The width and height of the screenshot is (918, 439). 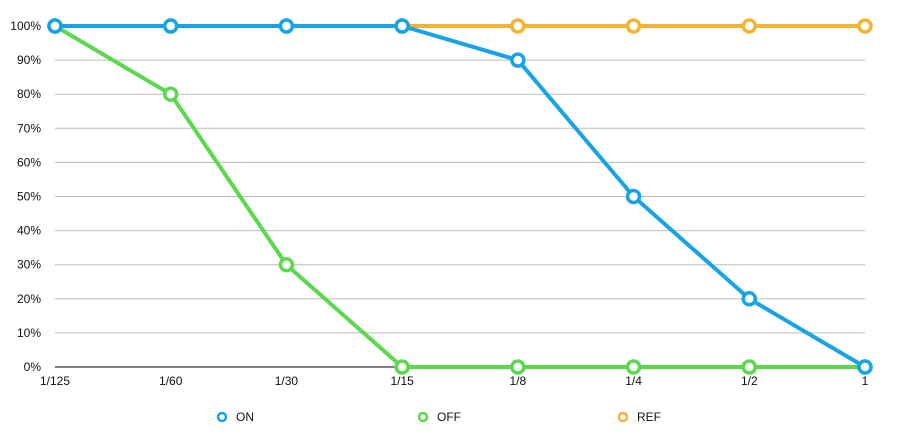 What do you see at coordinates (287, 381) in the screenshot?
I see `x-tick-label: 1/30` at bounding box center [287, 381].